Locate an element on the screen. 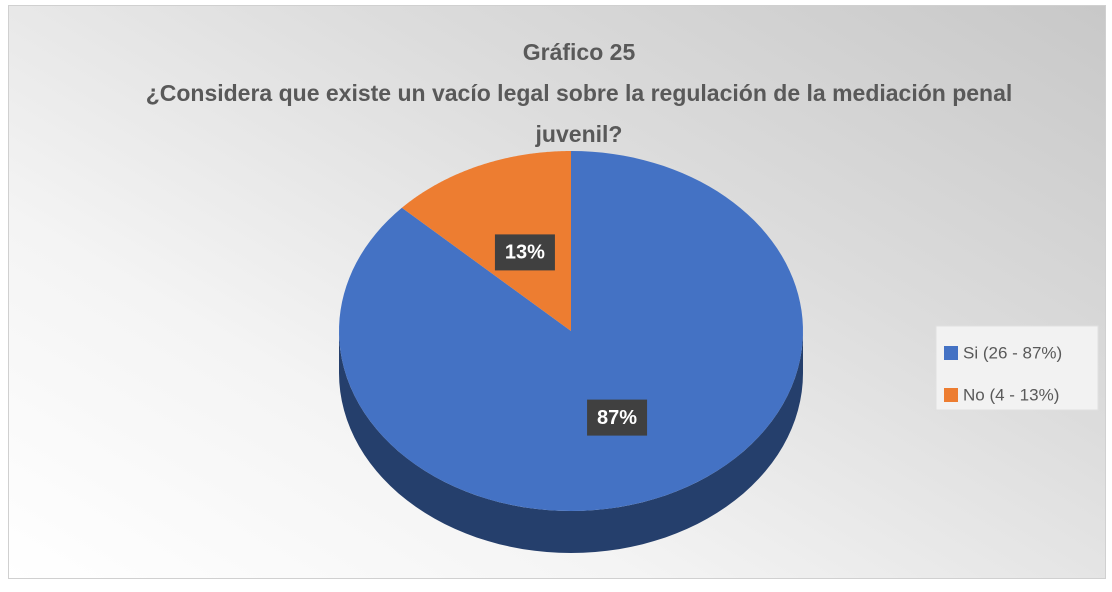 The height and width of the screenshot is (592, 1112). legend-box is located at coordinates (1017, 368).